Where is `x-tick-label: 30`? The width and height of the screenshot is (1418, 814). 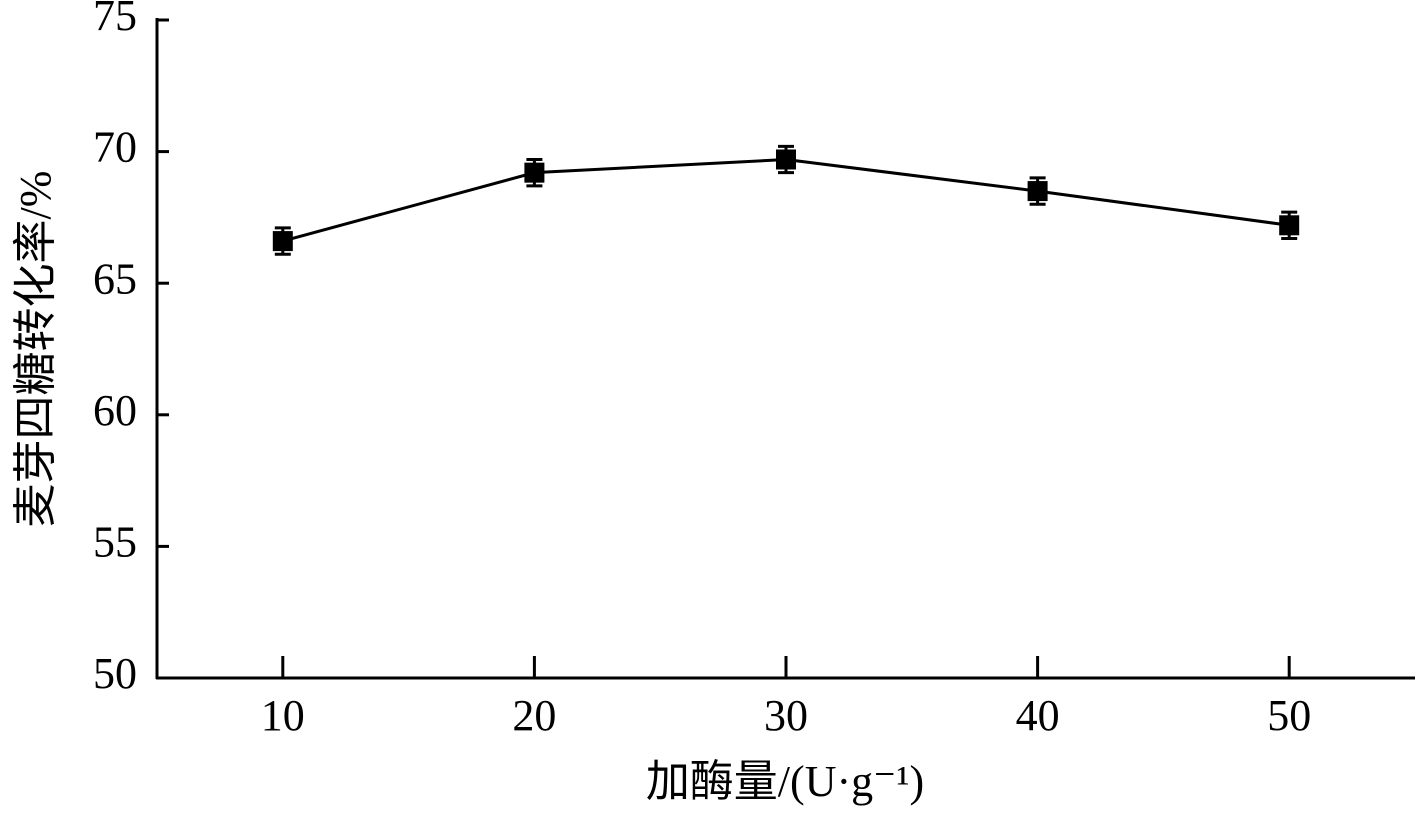 x-tick-label: 30 is located at coordinates (786, 715).